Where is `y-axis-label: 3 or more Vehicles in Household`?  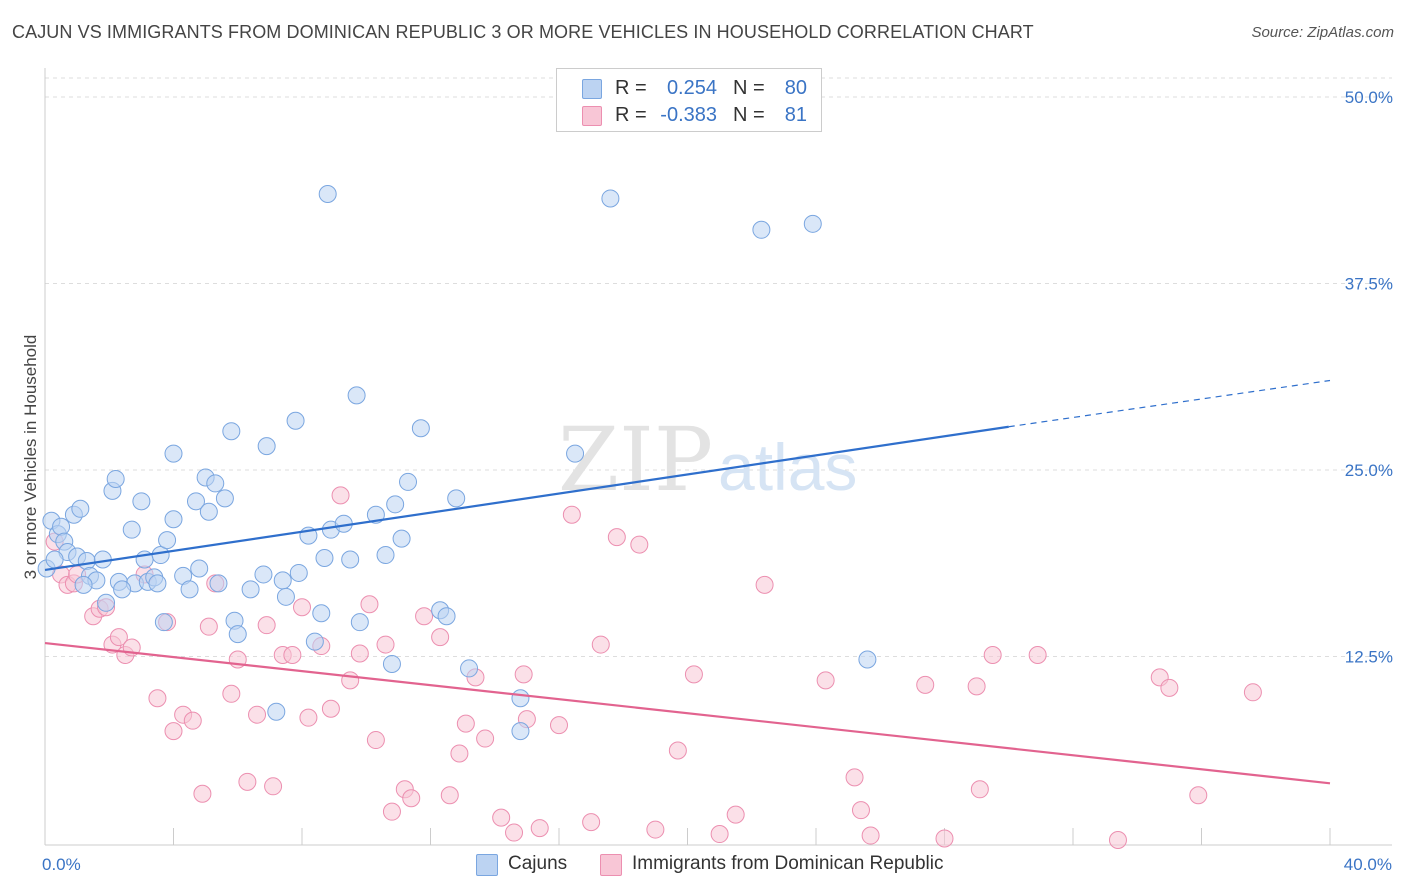
y-axis-label: 3 or more Vehicles in Household is located at coordinates (30, 457).